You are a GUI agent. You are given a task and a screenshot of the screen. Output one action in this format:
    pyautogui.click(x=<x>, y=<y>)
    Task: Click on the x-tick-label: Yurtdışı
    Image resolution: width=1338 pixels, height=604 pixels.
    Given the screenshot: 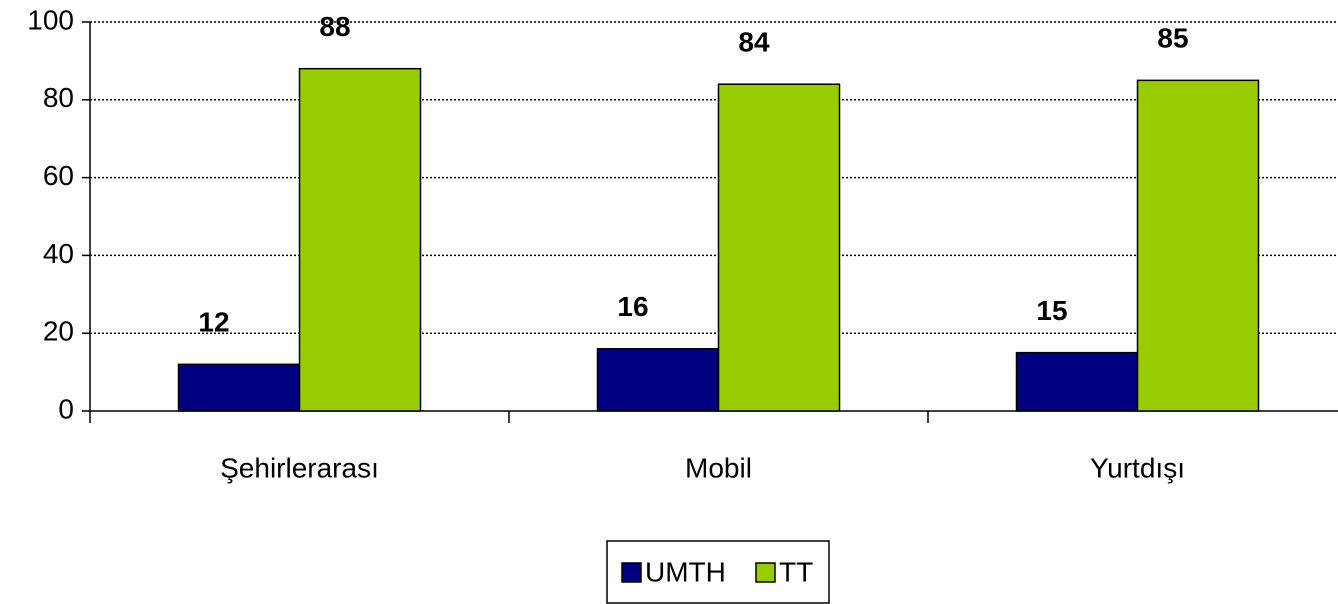 What is the action you would take?
    pyautogui.click(x=1137, y=467)
    